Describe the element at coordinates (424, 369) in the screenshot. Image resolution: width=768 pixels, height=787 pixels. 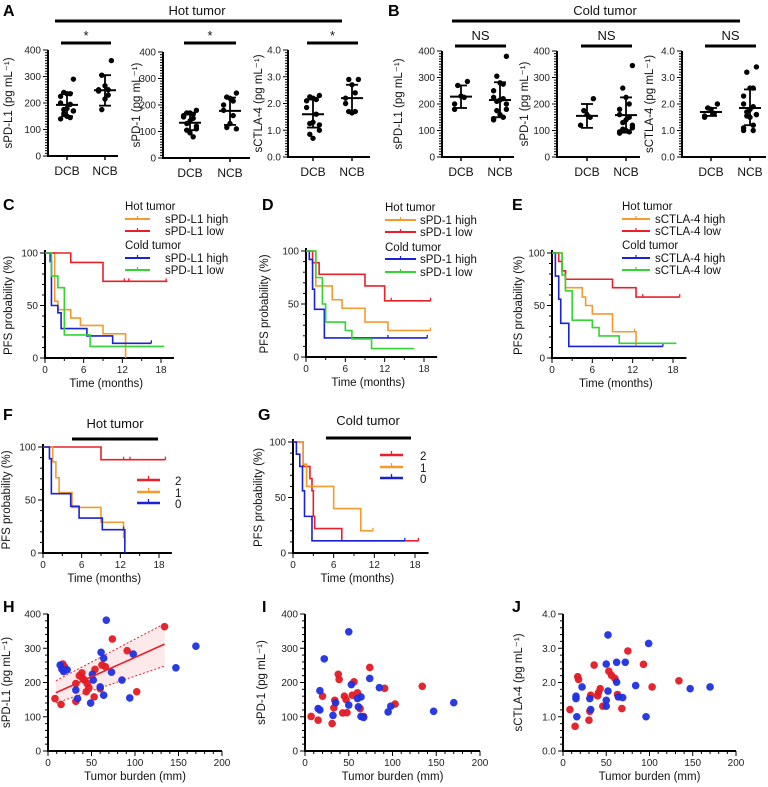
I see `x-tick-label: 18` at that location.